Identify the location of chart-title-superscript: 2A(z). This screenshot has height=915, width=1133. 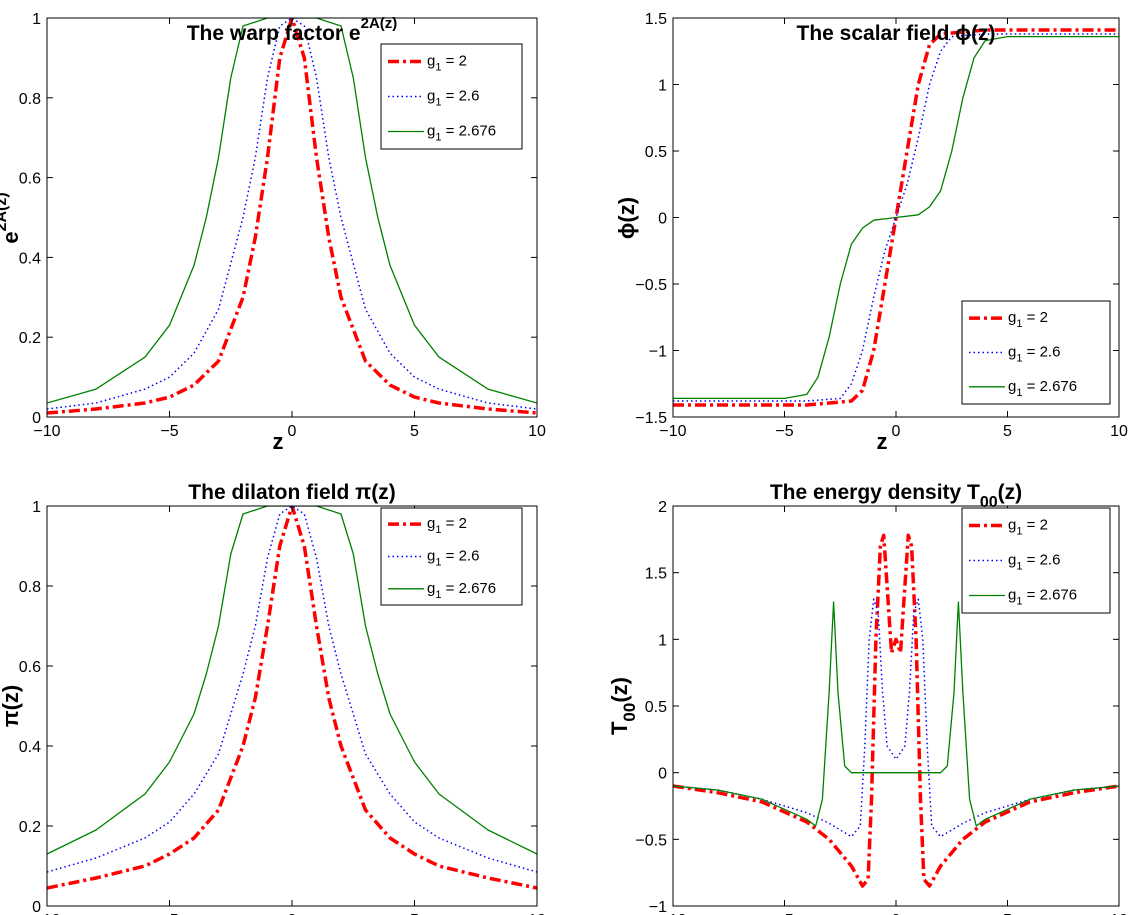
(379, 23).